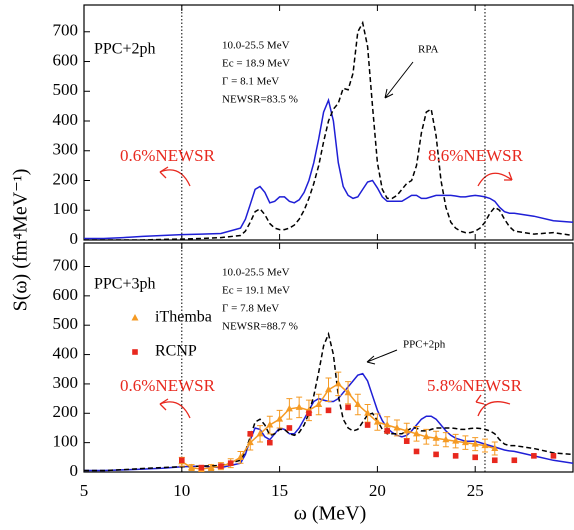 The image size is (574, 530). Describe the element at coordinates (125, 284) in the screenshot. I see `series-label: PPC+3ph` at that location.